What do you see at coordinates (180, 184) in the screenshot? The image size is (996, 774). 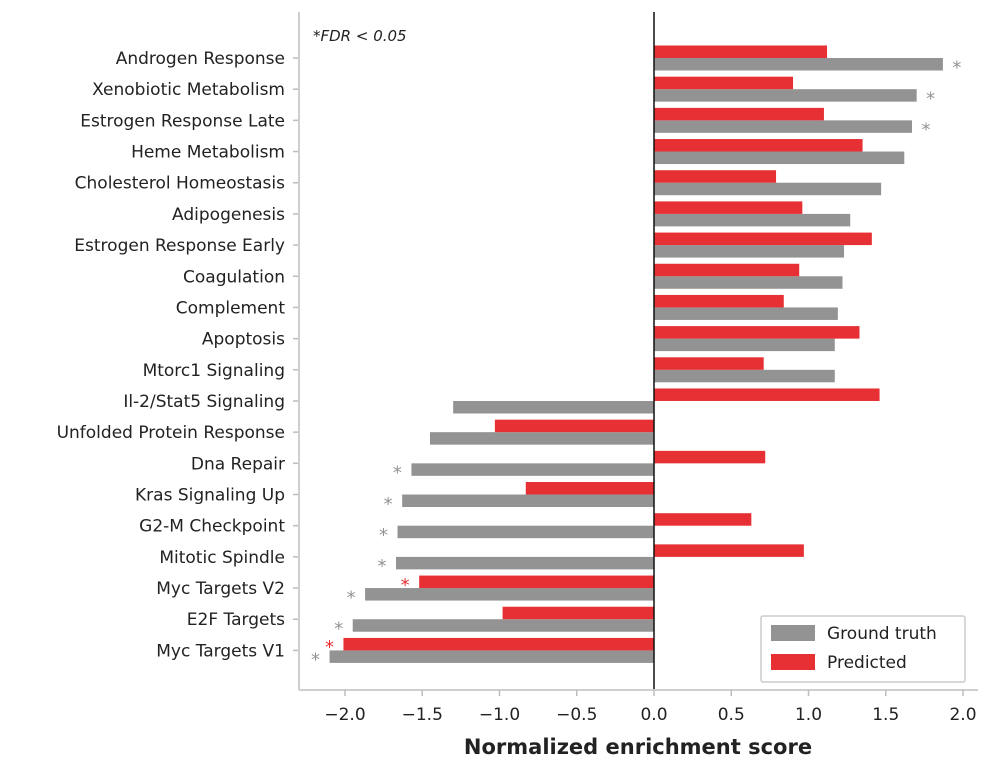 I see `y-tick-label-cholesterol-homeostasis: Cholesterol Homeostasis` at bounding box center [180, 184].